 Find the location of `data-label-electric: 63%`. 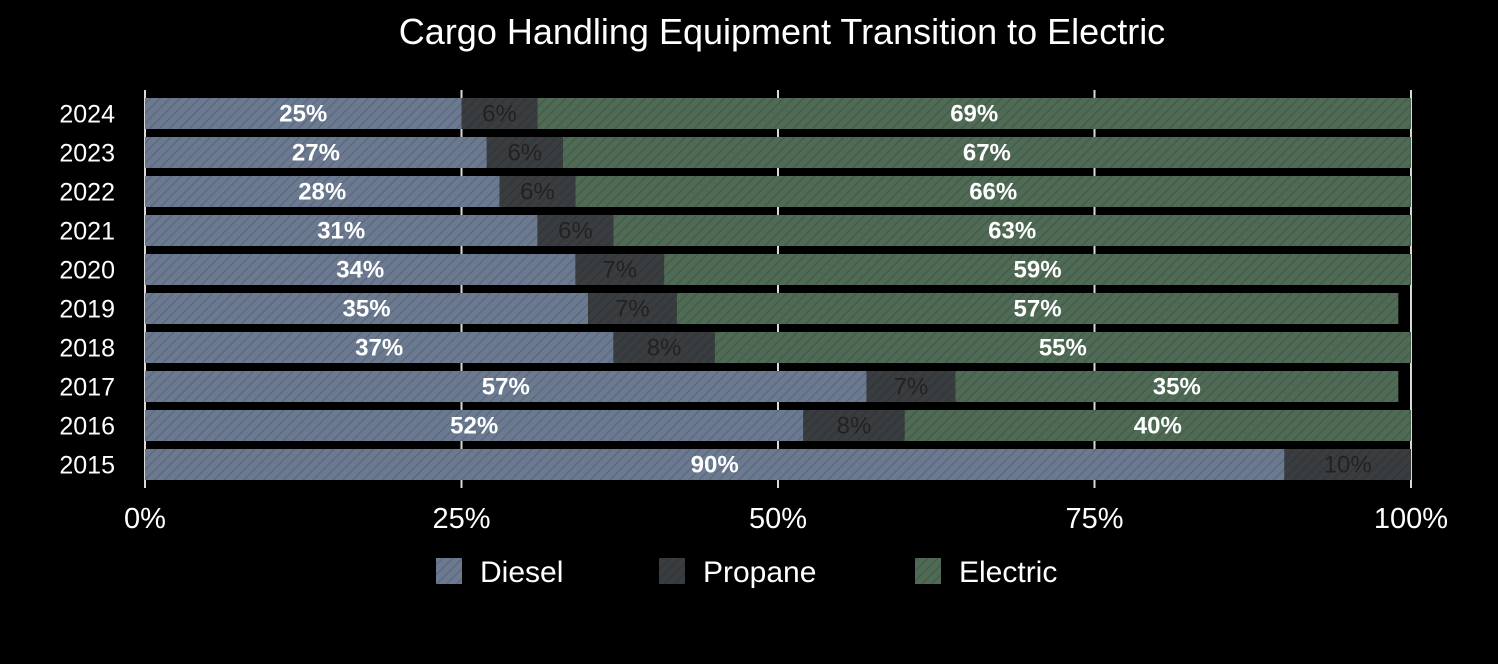

data-label-electric: 63% is located at coordinates (1012, 231).